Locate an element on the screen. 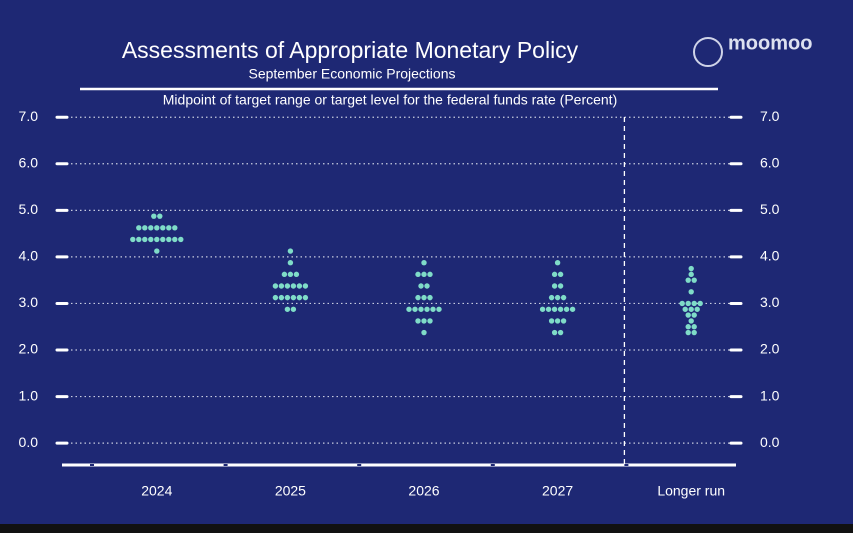  y-tick-label: 7.0 is located at coordinates (29, 116).